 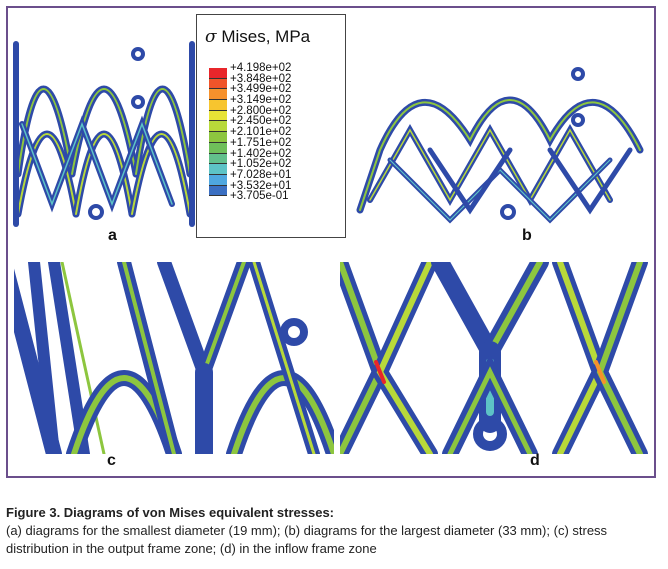 I want to click on legend-value: +2.800e+02, so click(x=261, y=110).